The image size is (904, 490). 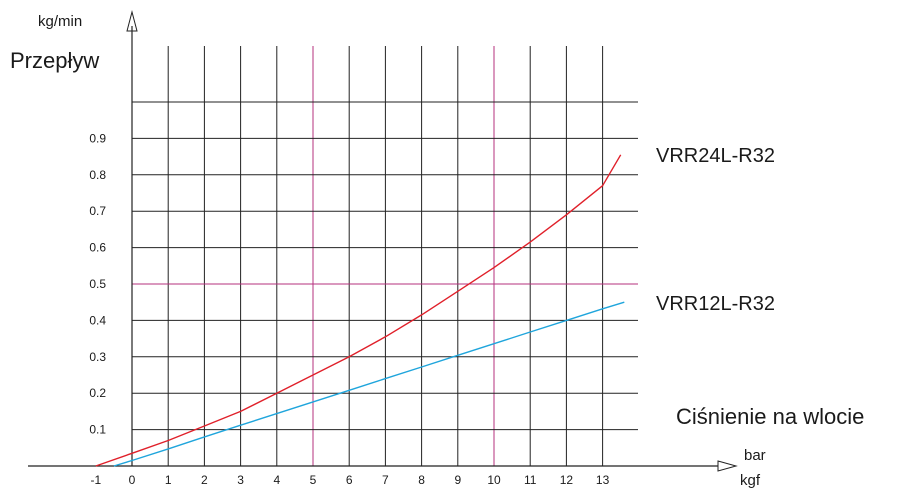 What do you see at coordinates (60, 21) in the screenshot?
I see `y-unit-label: kg/min` at bounding box center [60, 21].